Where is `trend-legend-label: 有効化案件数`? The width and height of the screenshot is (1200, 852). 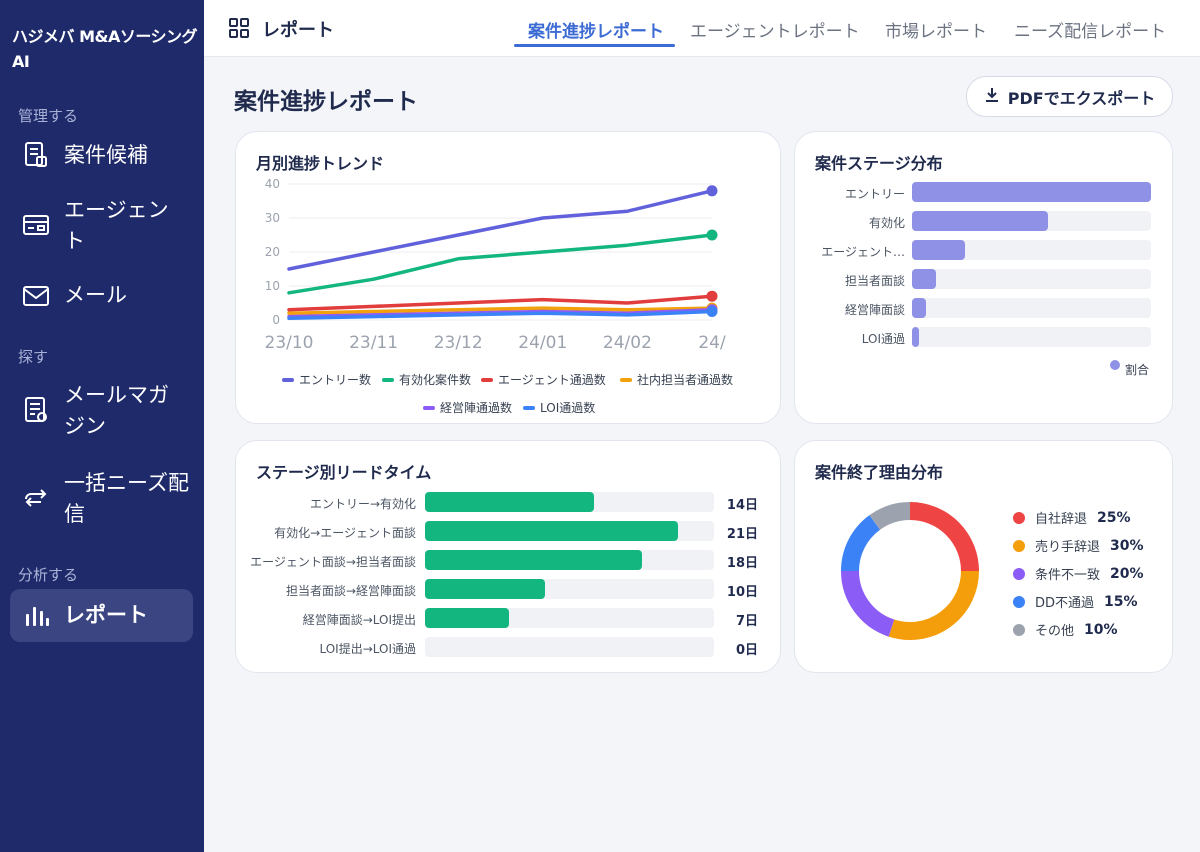 trend-legend-label: 有効化案件数 is located at coordinates (435, 380).